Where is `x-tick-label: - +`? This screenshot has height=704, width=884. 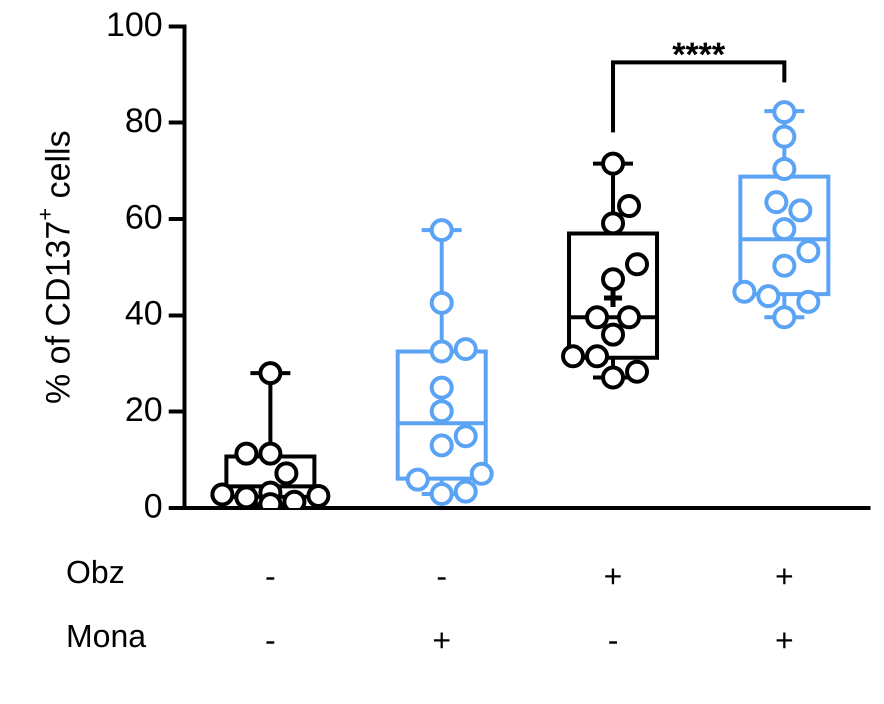 x-tick-label: - + is located at coordinates (442, 608).